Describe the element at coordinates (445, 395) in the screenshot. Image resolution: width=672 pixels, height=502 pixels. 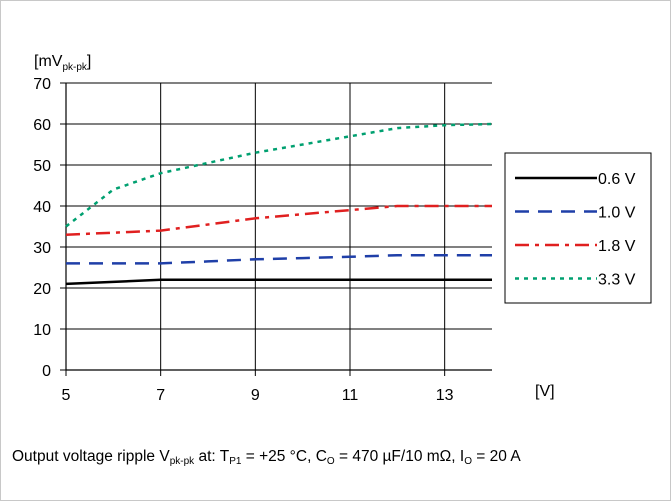
I see `x-tick-label: 13` at that location.